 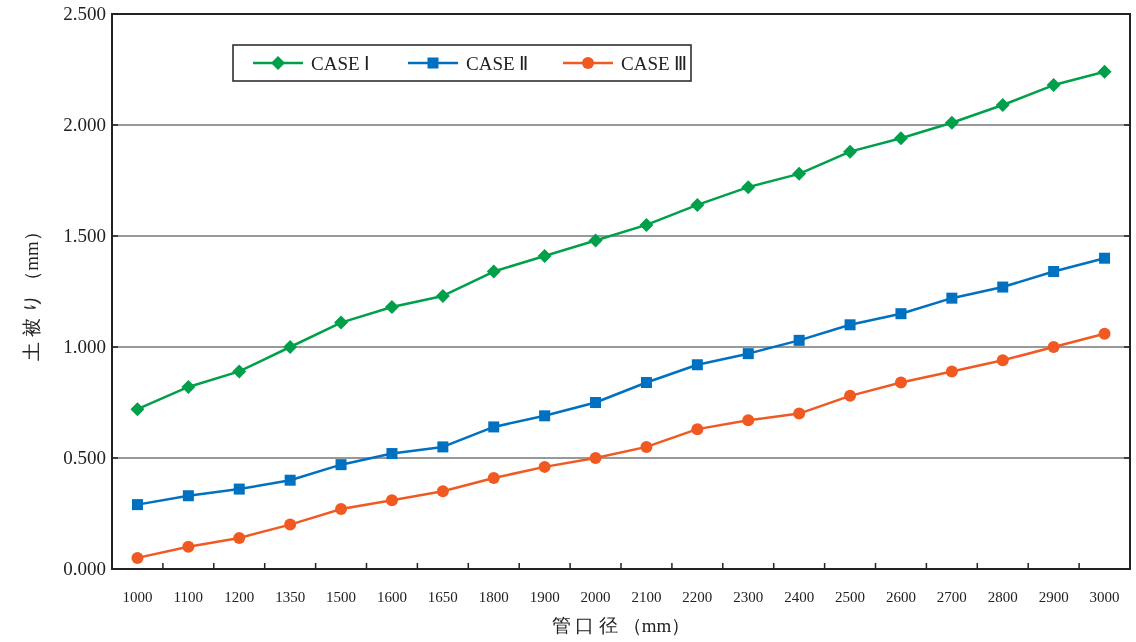 What do you see at coordinates (646, 597) in the screenshot?
I see `x-tick-label: 2100` at bounding box center [646, 597].